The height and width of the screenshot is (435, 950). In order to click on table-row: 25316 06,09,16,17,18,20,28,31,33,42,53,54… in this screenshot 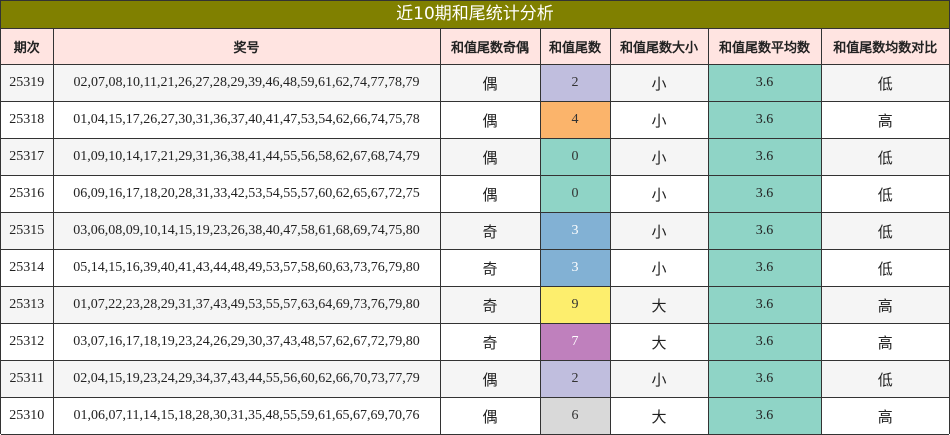, I will do `click(475, 194)`.